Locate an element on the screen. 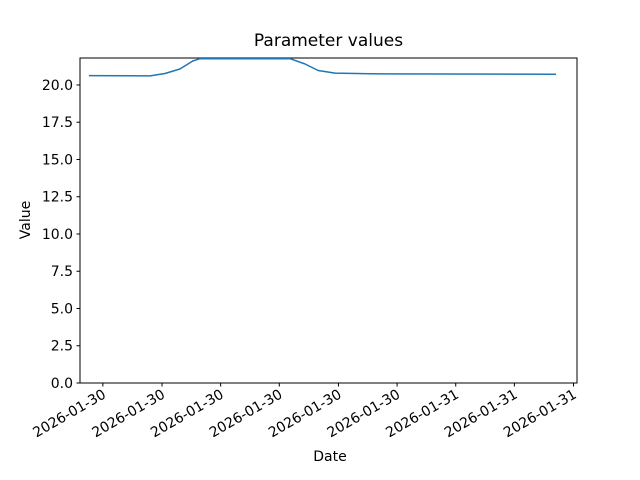  y-tick-label: 20.0 is located at coordinates (57, 86).